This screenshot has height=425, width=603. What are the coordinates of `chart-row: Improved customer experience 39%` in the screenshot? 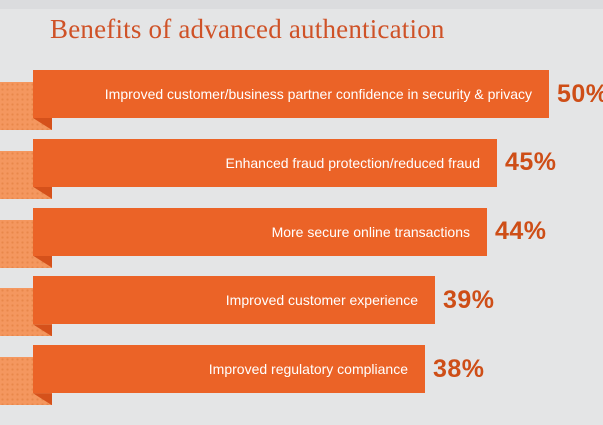 It's located at (301, 306).